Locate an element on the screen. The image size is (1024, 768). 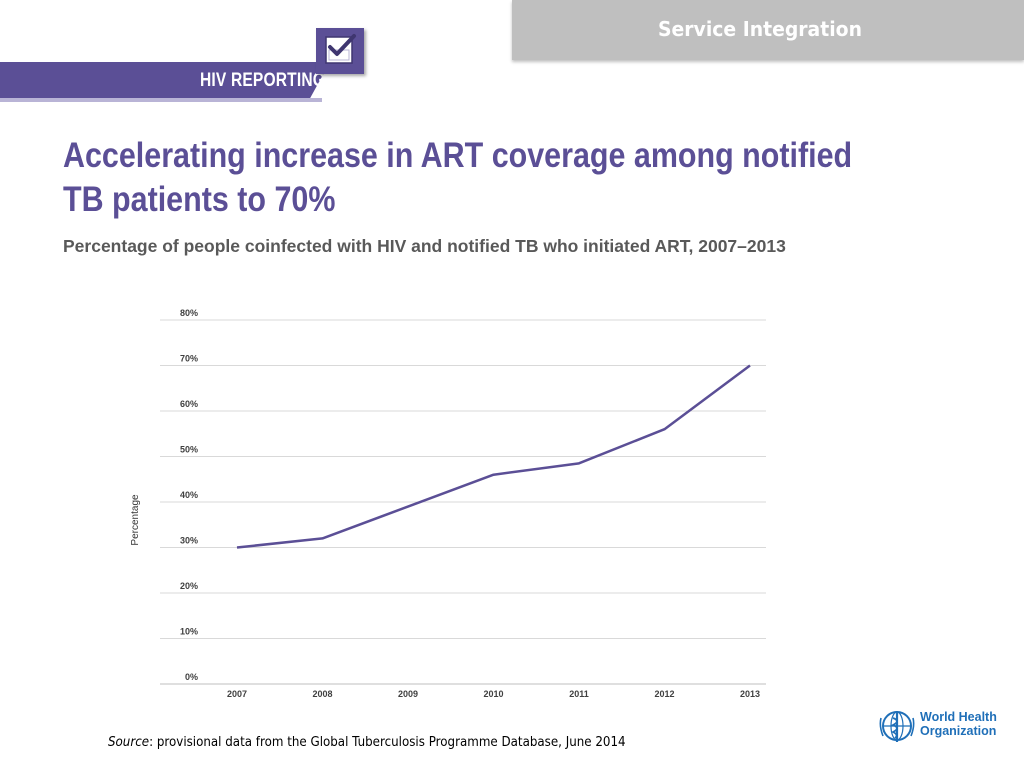
source-label: Source is located at coordinates (129, 742).